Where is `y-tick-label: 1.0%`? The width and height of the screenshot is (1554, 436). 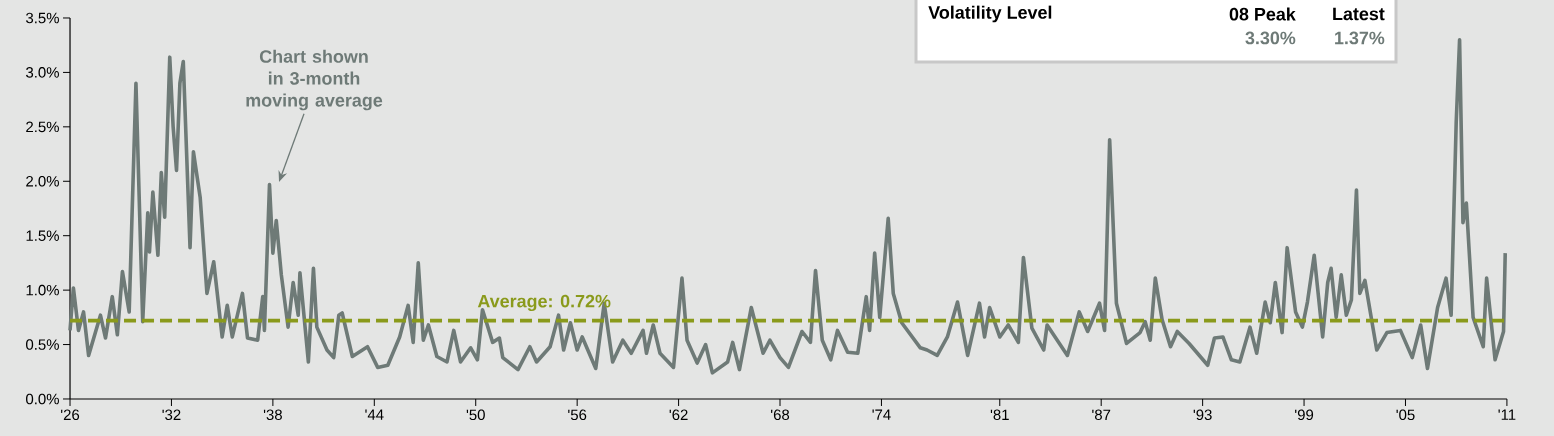 y-tick-label: 1.0% is located at coordinates (42, 290).